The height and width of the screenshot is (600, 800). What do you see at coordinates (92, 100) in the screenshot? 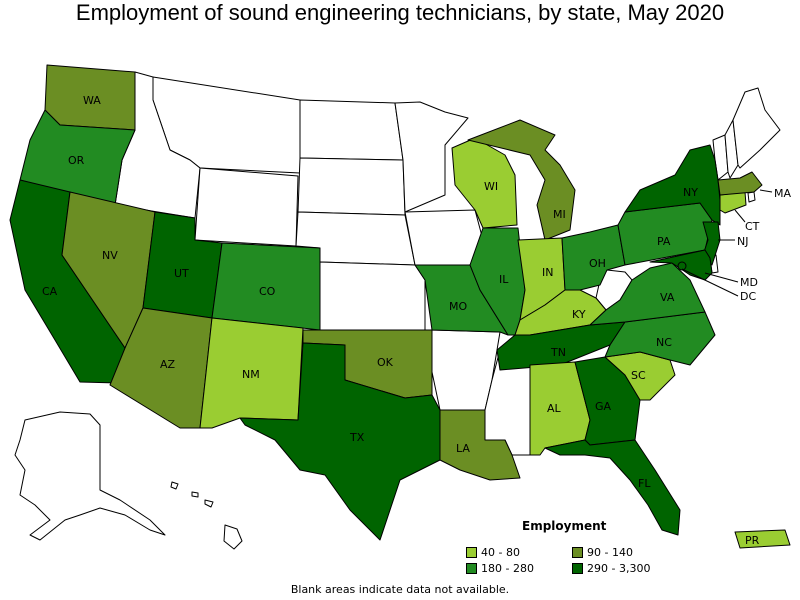
I see `label-WA: WA` at bounding box center [92, 100].